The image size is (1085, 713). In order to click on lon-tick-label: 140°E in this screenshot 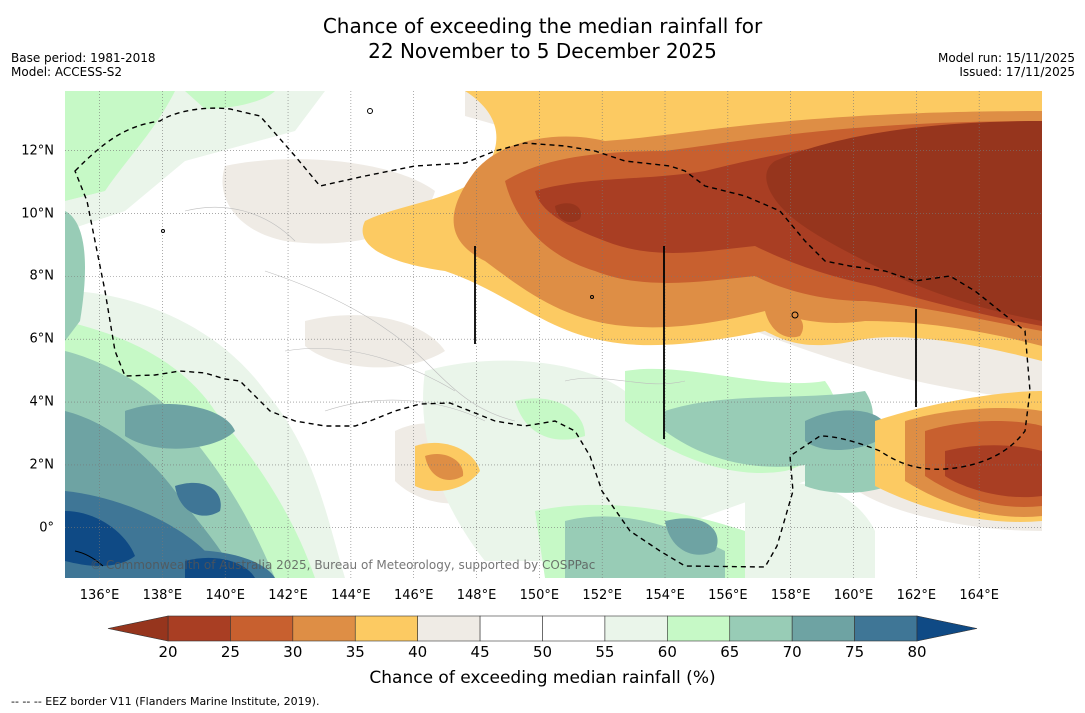, I will do `click(225, 595)`.